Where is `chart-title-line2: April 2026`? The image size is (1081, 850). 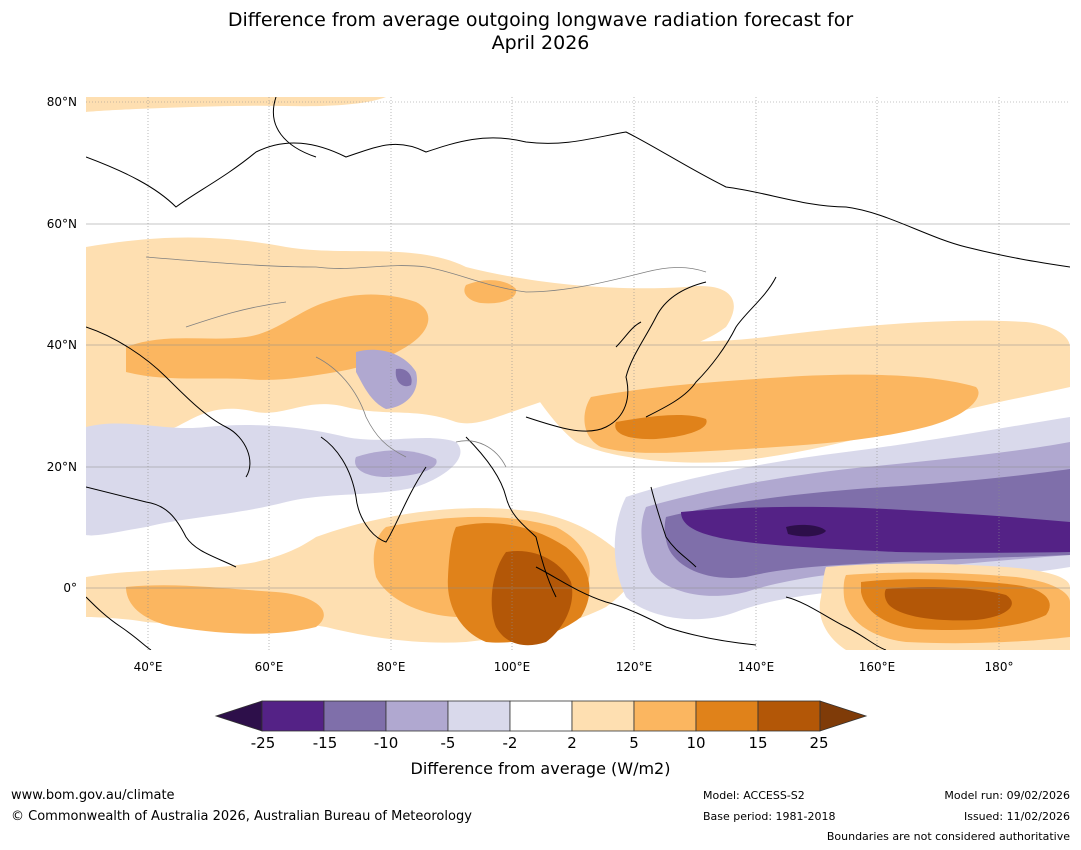
chart-title-line2: April 2026 is located at coordinates (540, 43).